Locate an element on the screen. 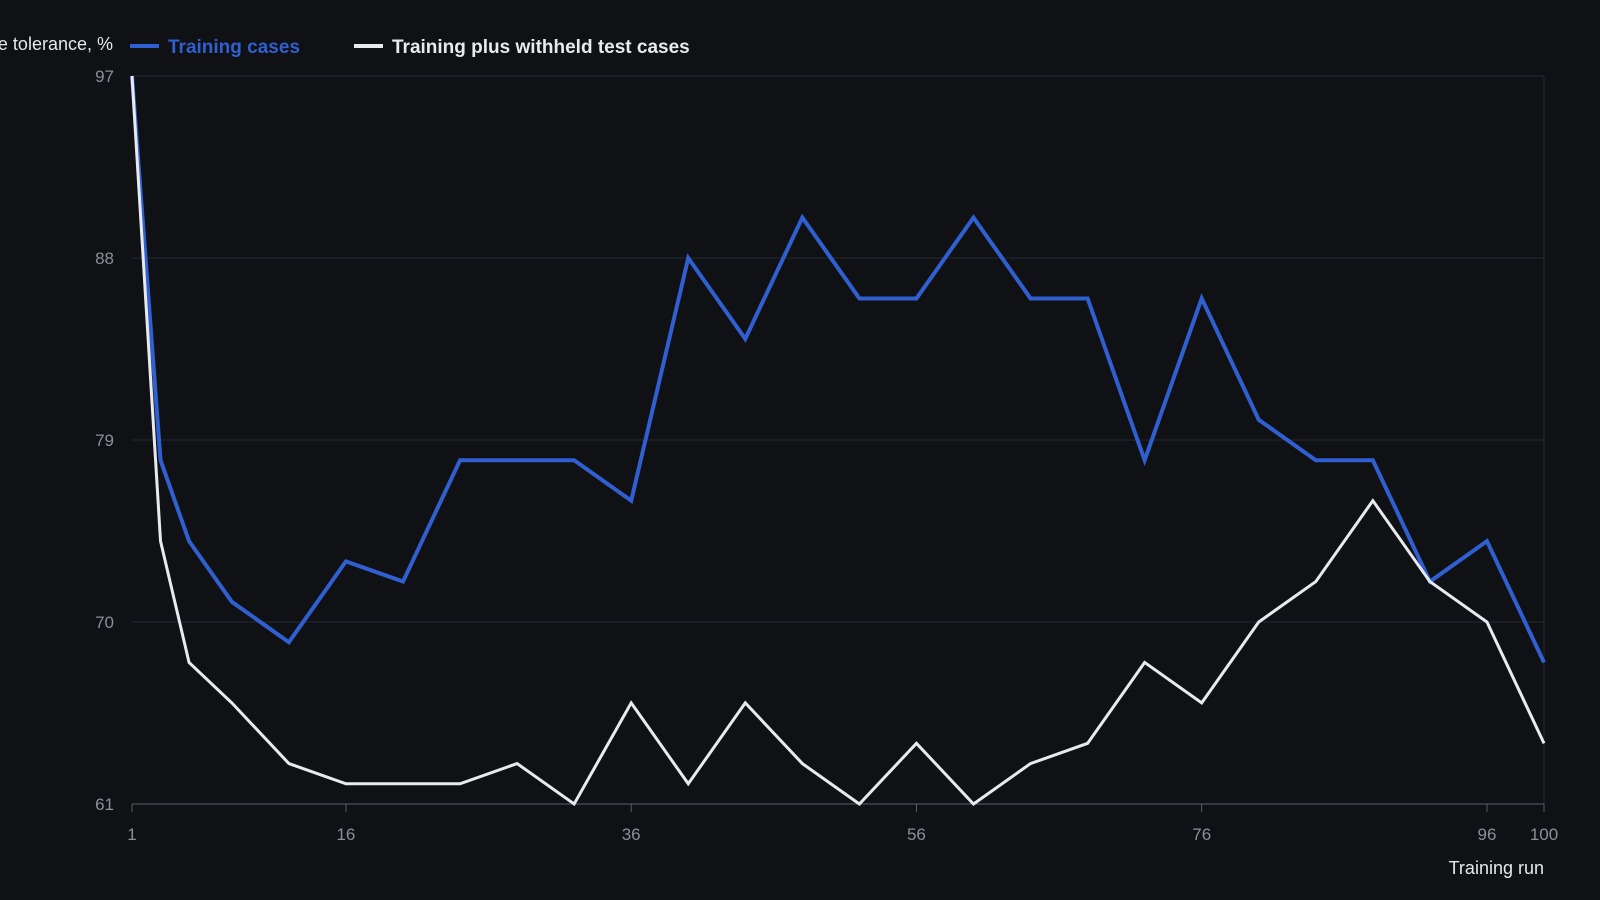 This screenshot has width=1600, height=900. x-tick-label: 56 is located at coordinates (916, 834).